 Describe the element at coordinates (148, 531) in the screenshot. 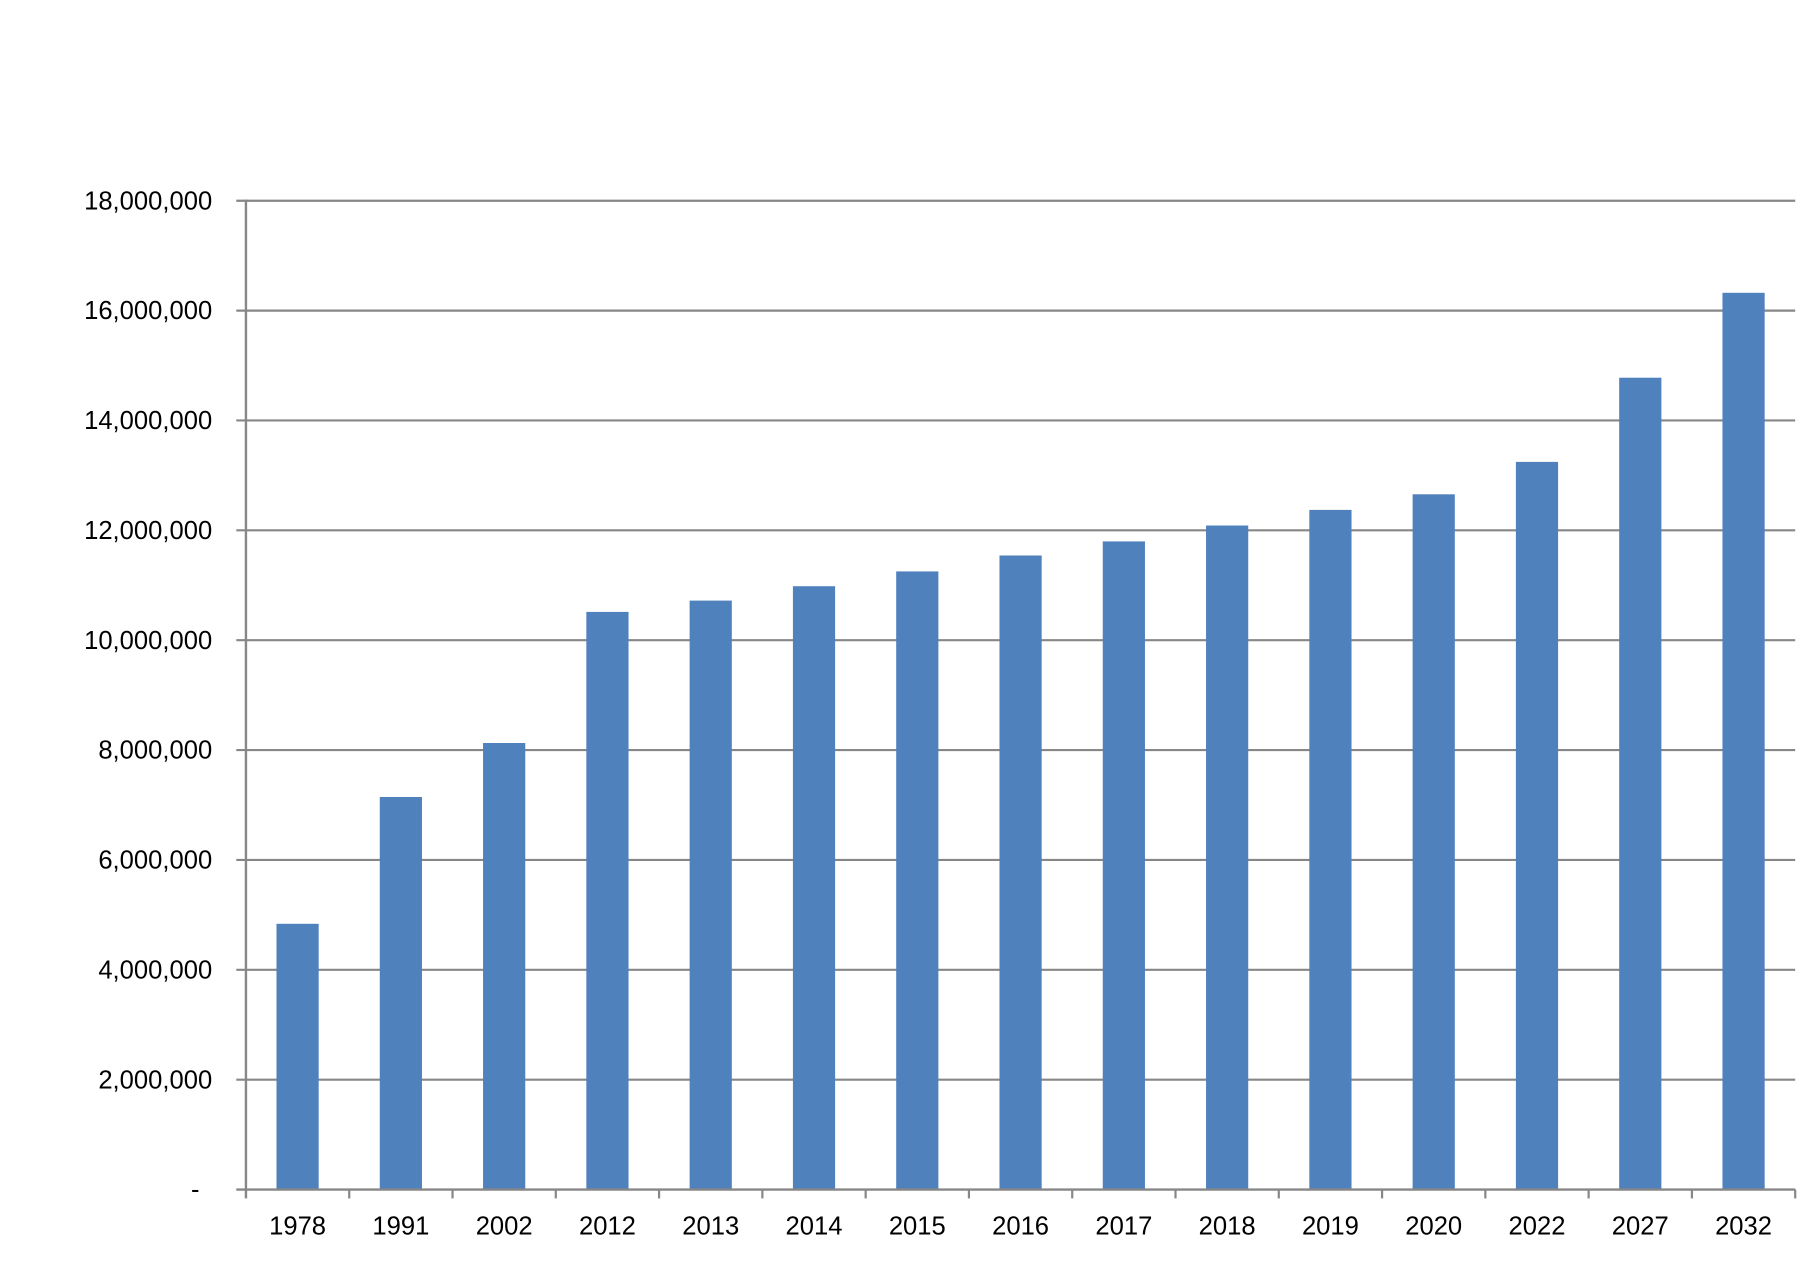

I see `svg-text: 12,000,000` at that location.